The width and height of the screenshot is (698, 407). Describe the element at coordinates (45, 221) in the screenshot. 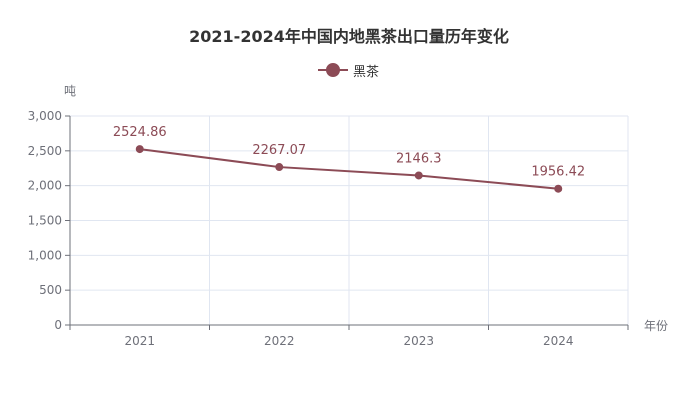

I see `y-tick-label: 1,500` at that location.